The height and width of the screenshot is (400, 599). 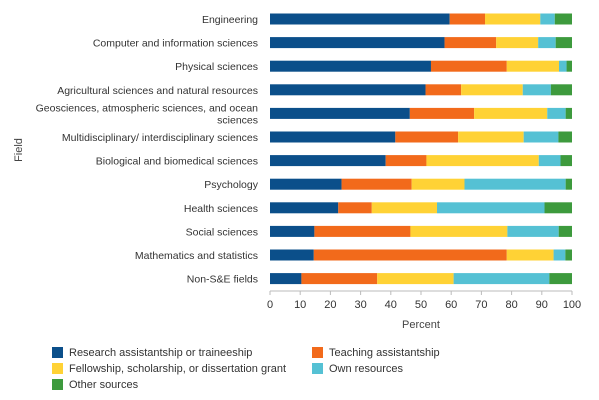 I want to click on x-tick-label: 70, so click(x=481, y=305).